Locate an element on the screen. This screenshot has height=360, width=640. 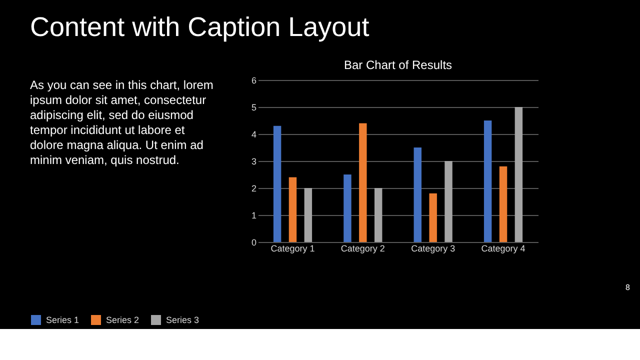
y-tick-label: 3 is located at coordinates (253, 161).